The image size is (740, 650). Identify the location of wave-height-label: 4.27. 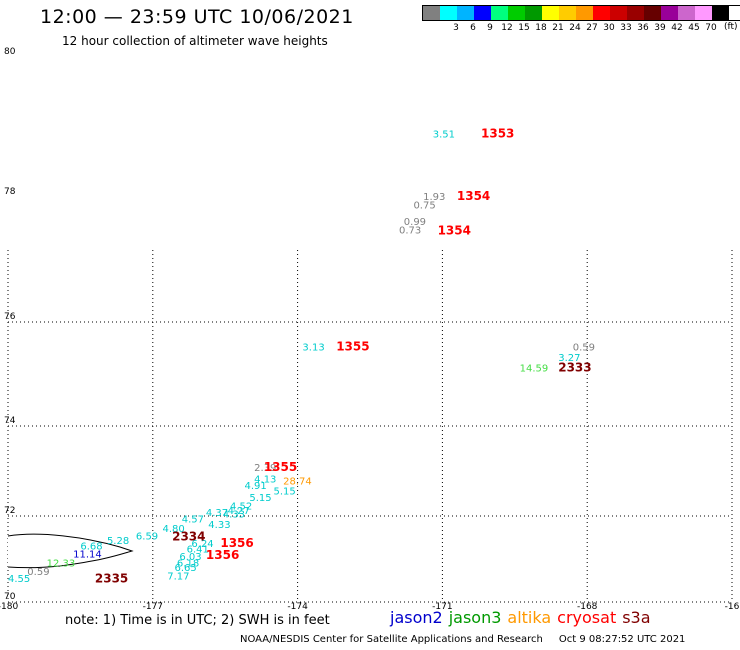
(239, 511).